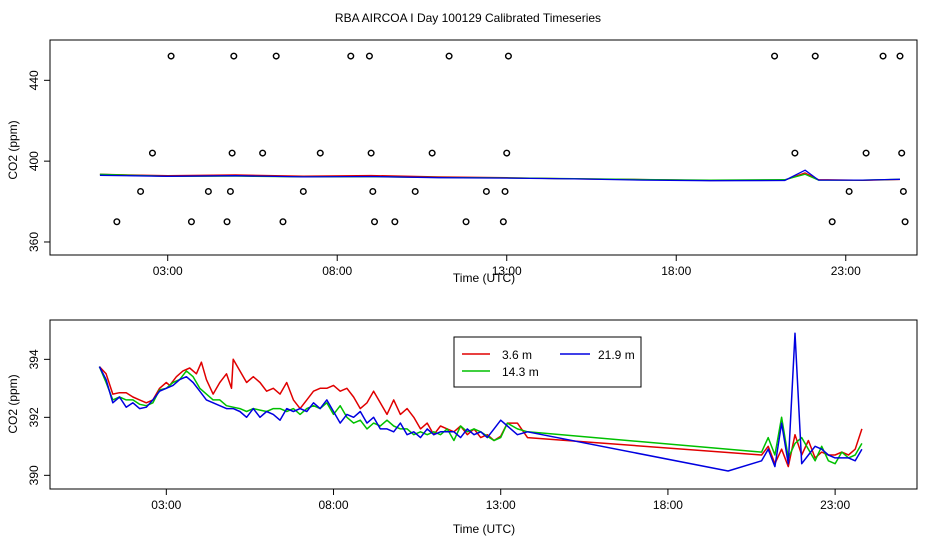 This screenshot has height=540, width=936. Describe the element at coordinates (676, 271) in the screenshot. I see `x-tick-label-top-3: 18:00` at that location.